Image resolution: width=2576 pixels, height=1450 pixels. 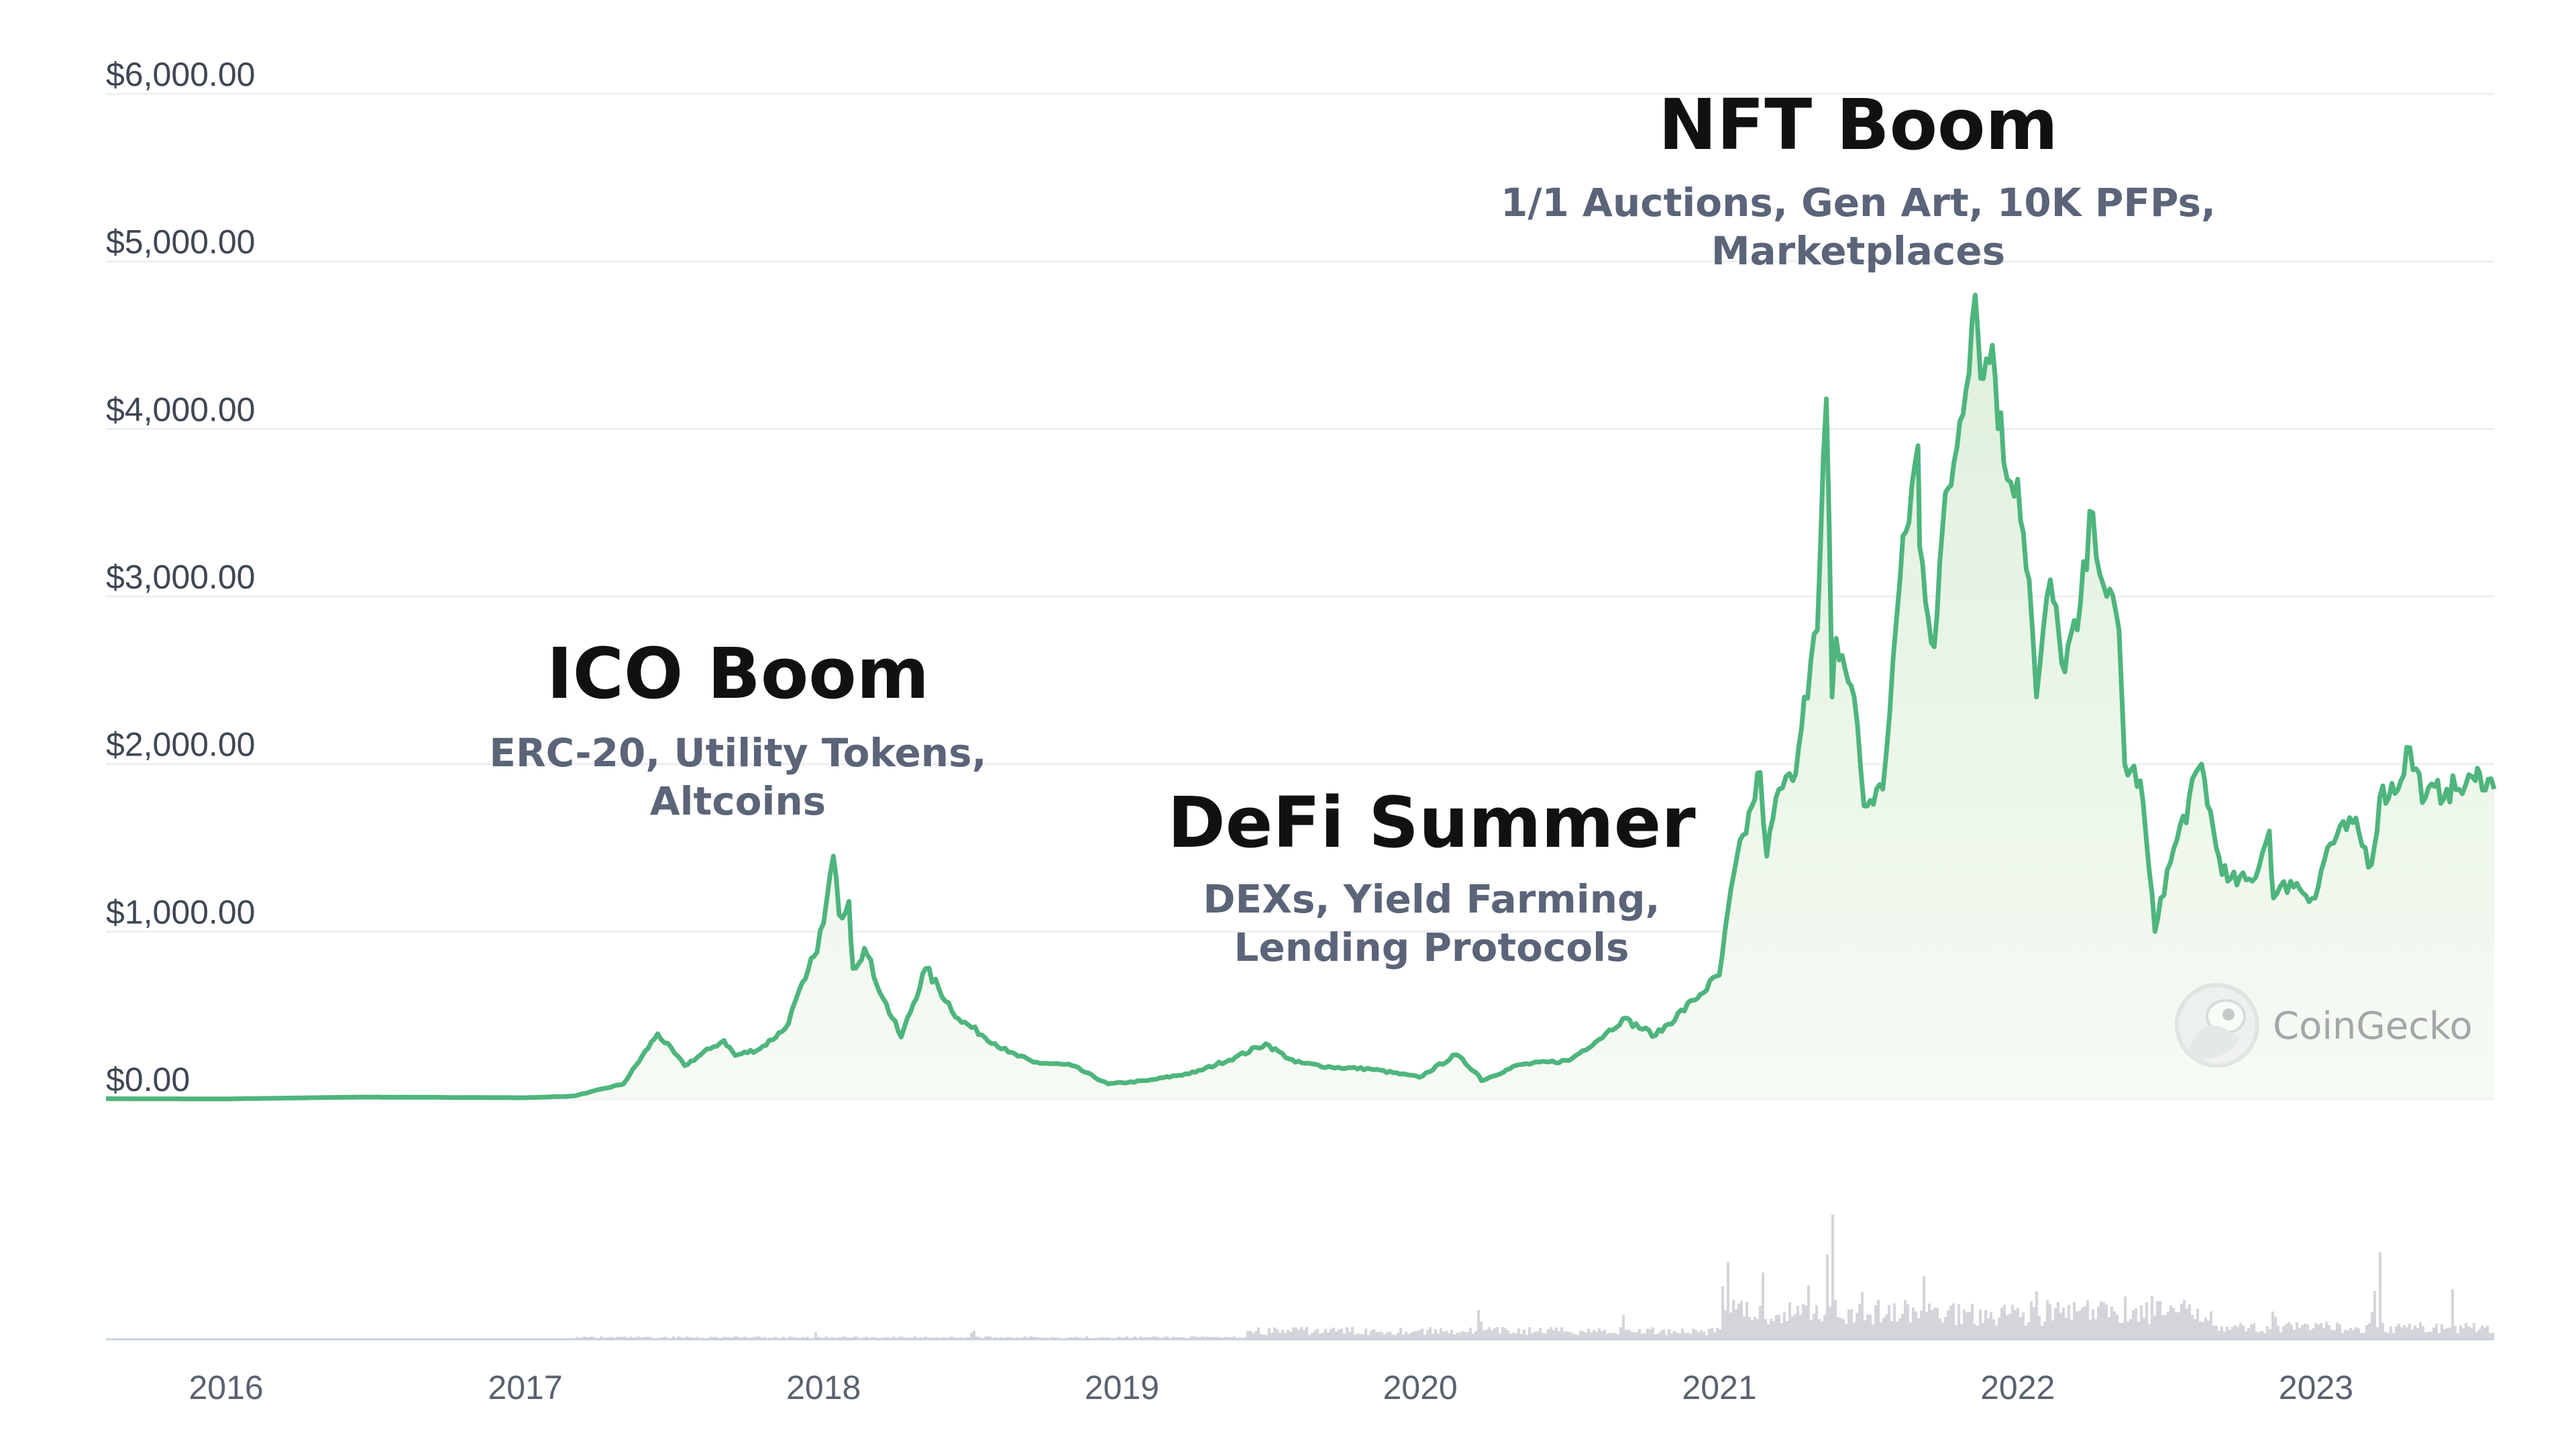 I want to click on x-tick-label: 2021, so click(x=1719, y=1387).